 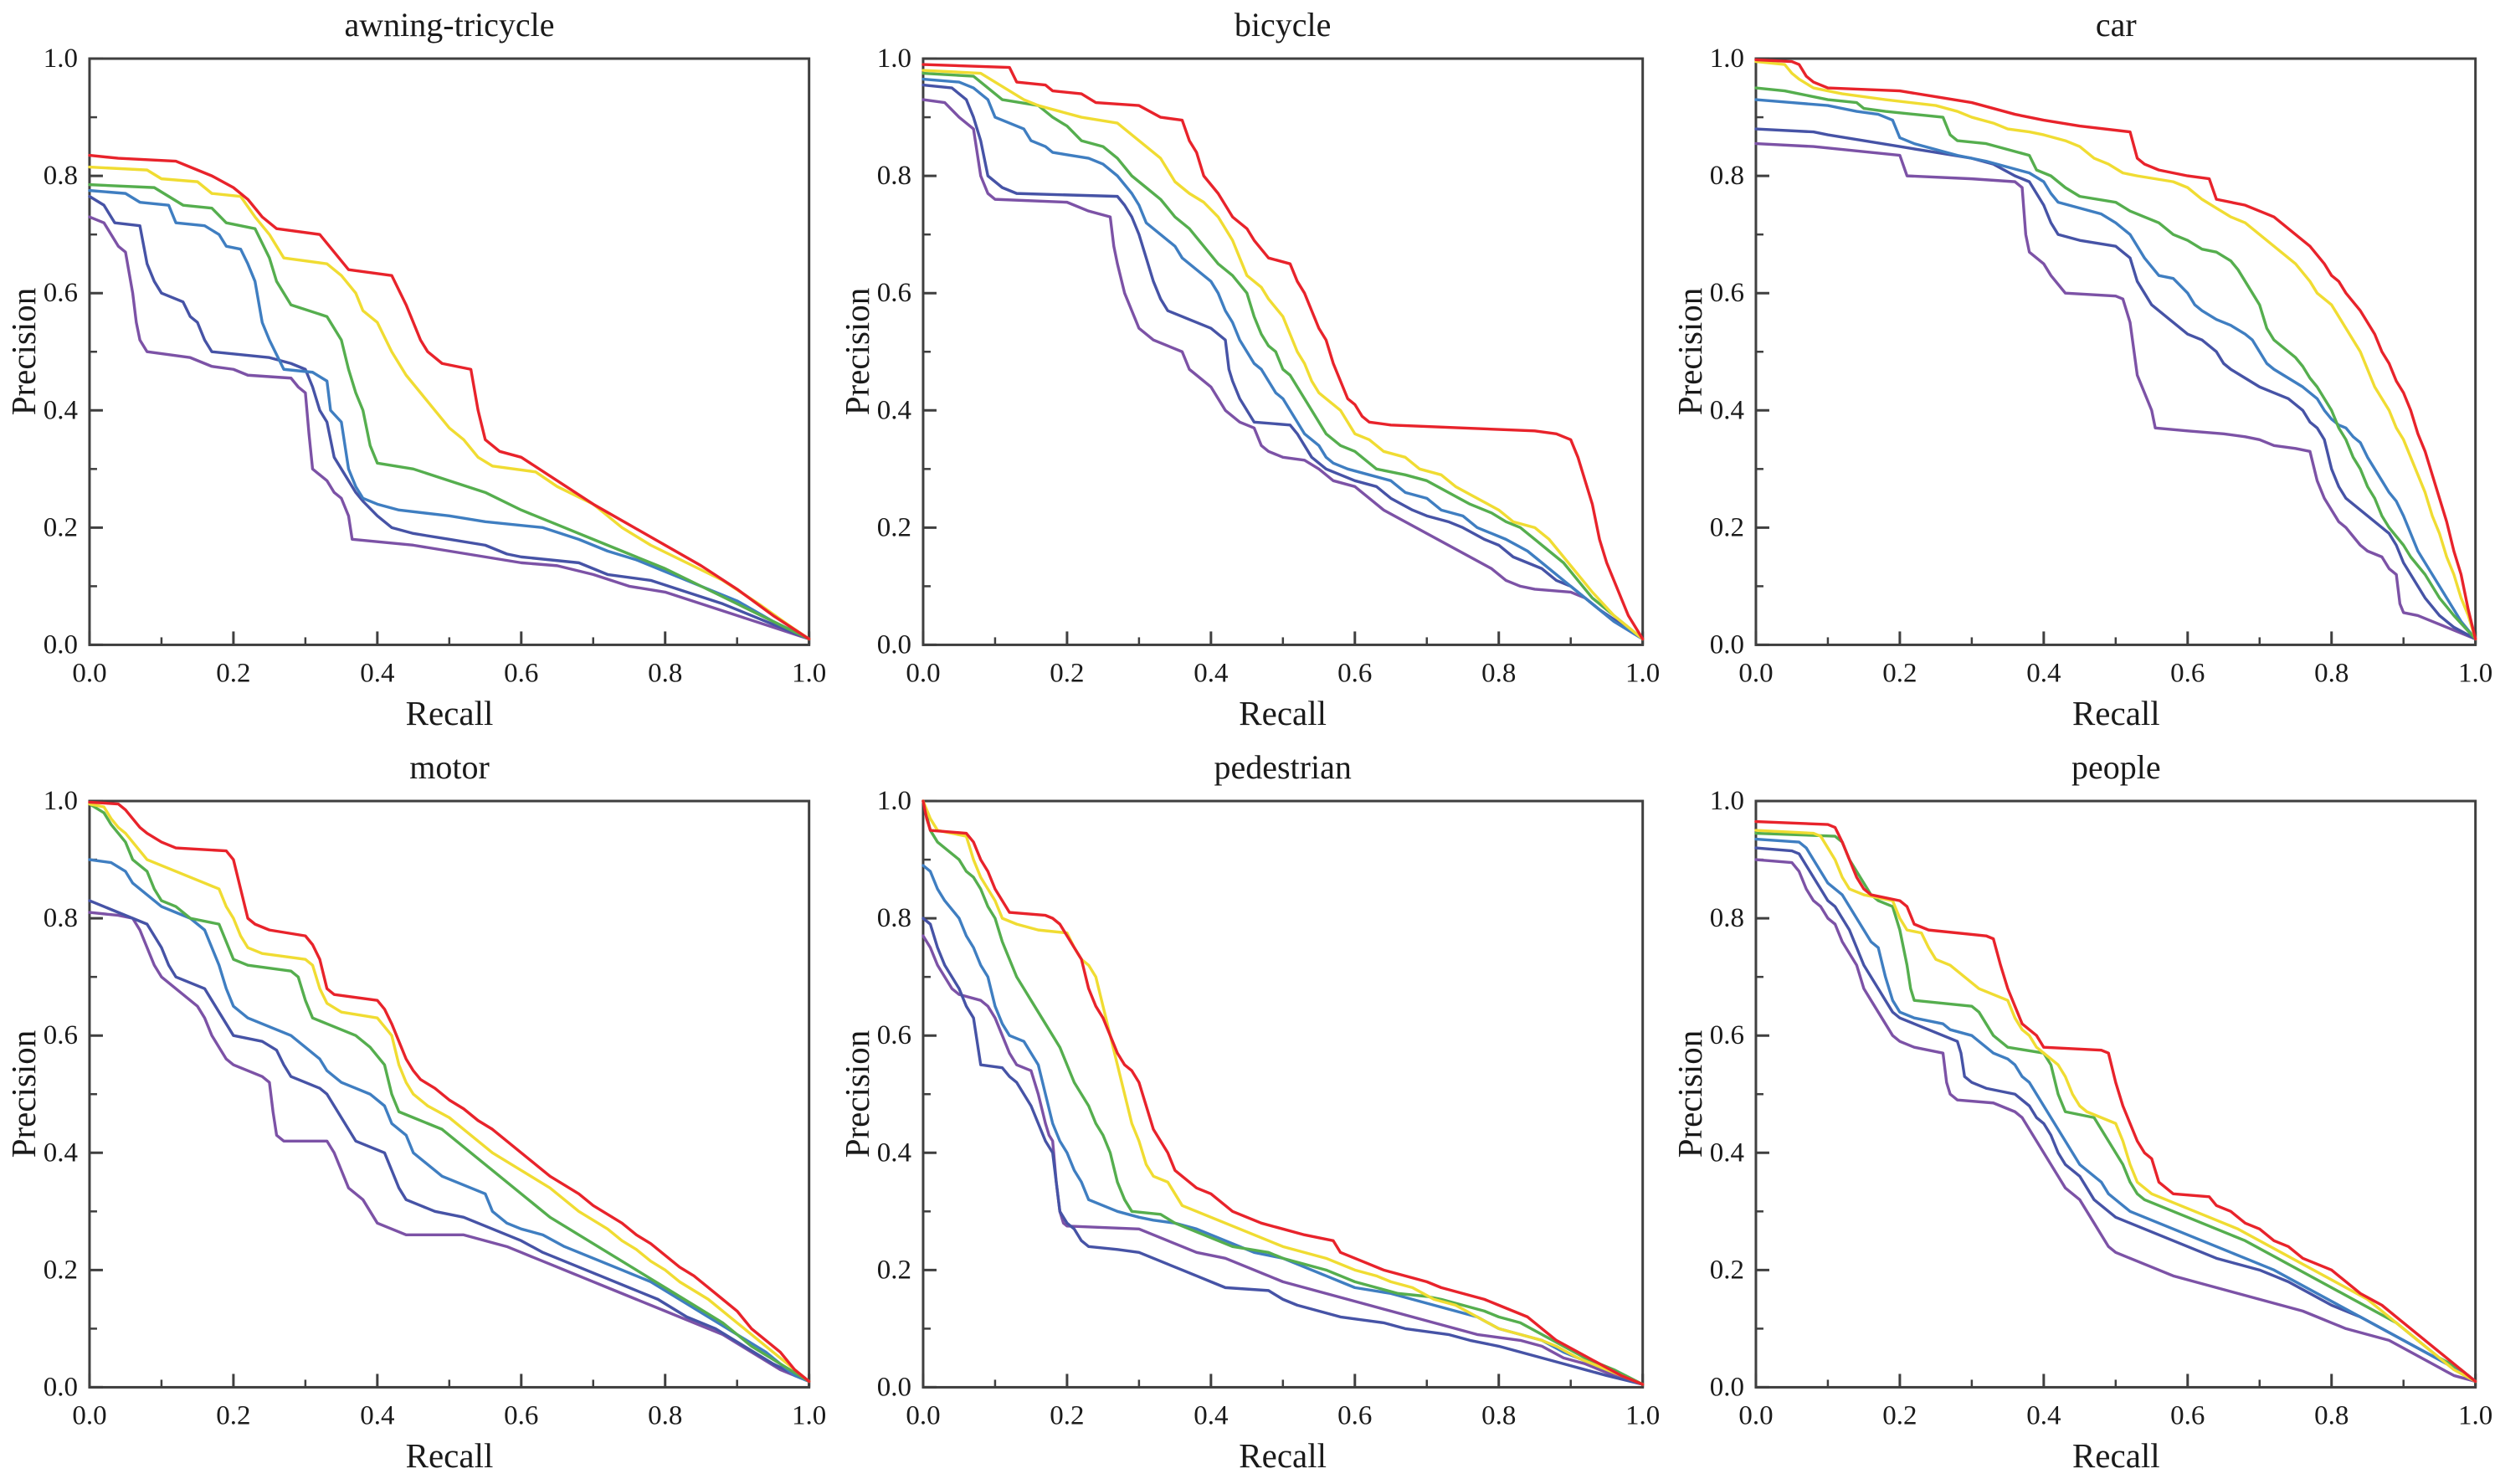 What do you see at coordinates (2116, 25) in the screenshot?
I see `chart-title: car` at bounding box center [2116, 25].